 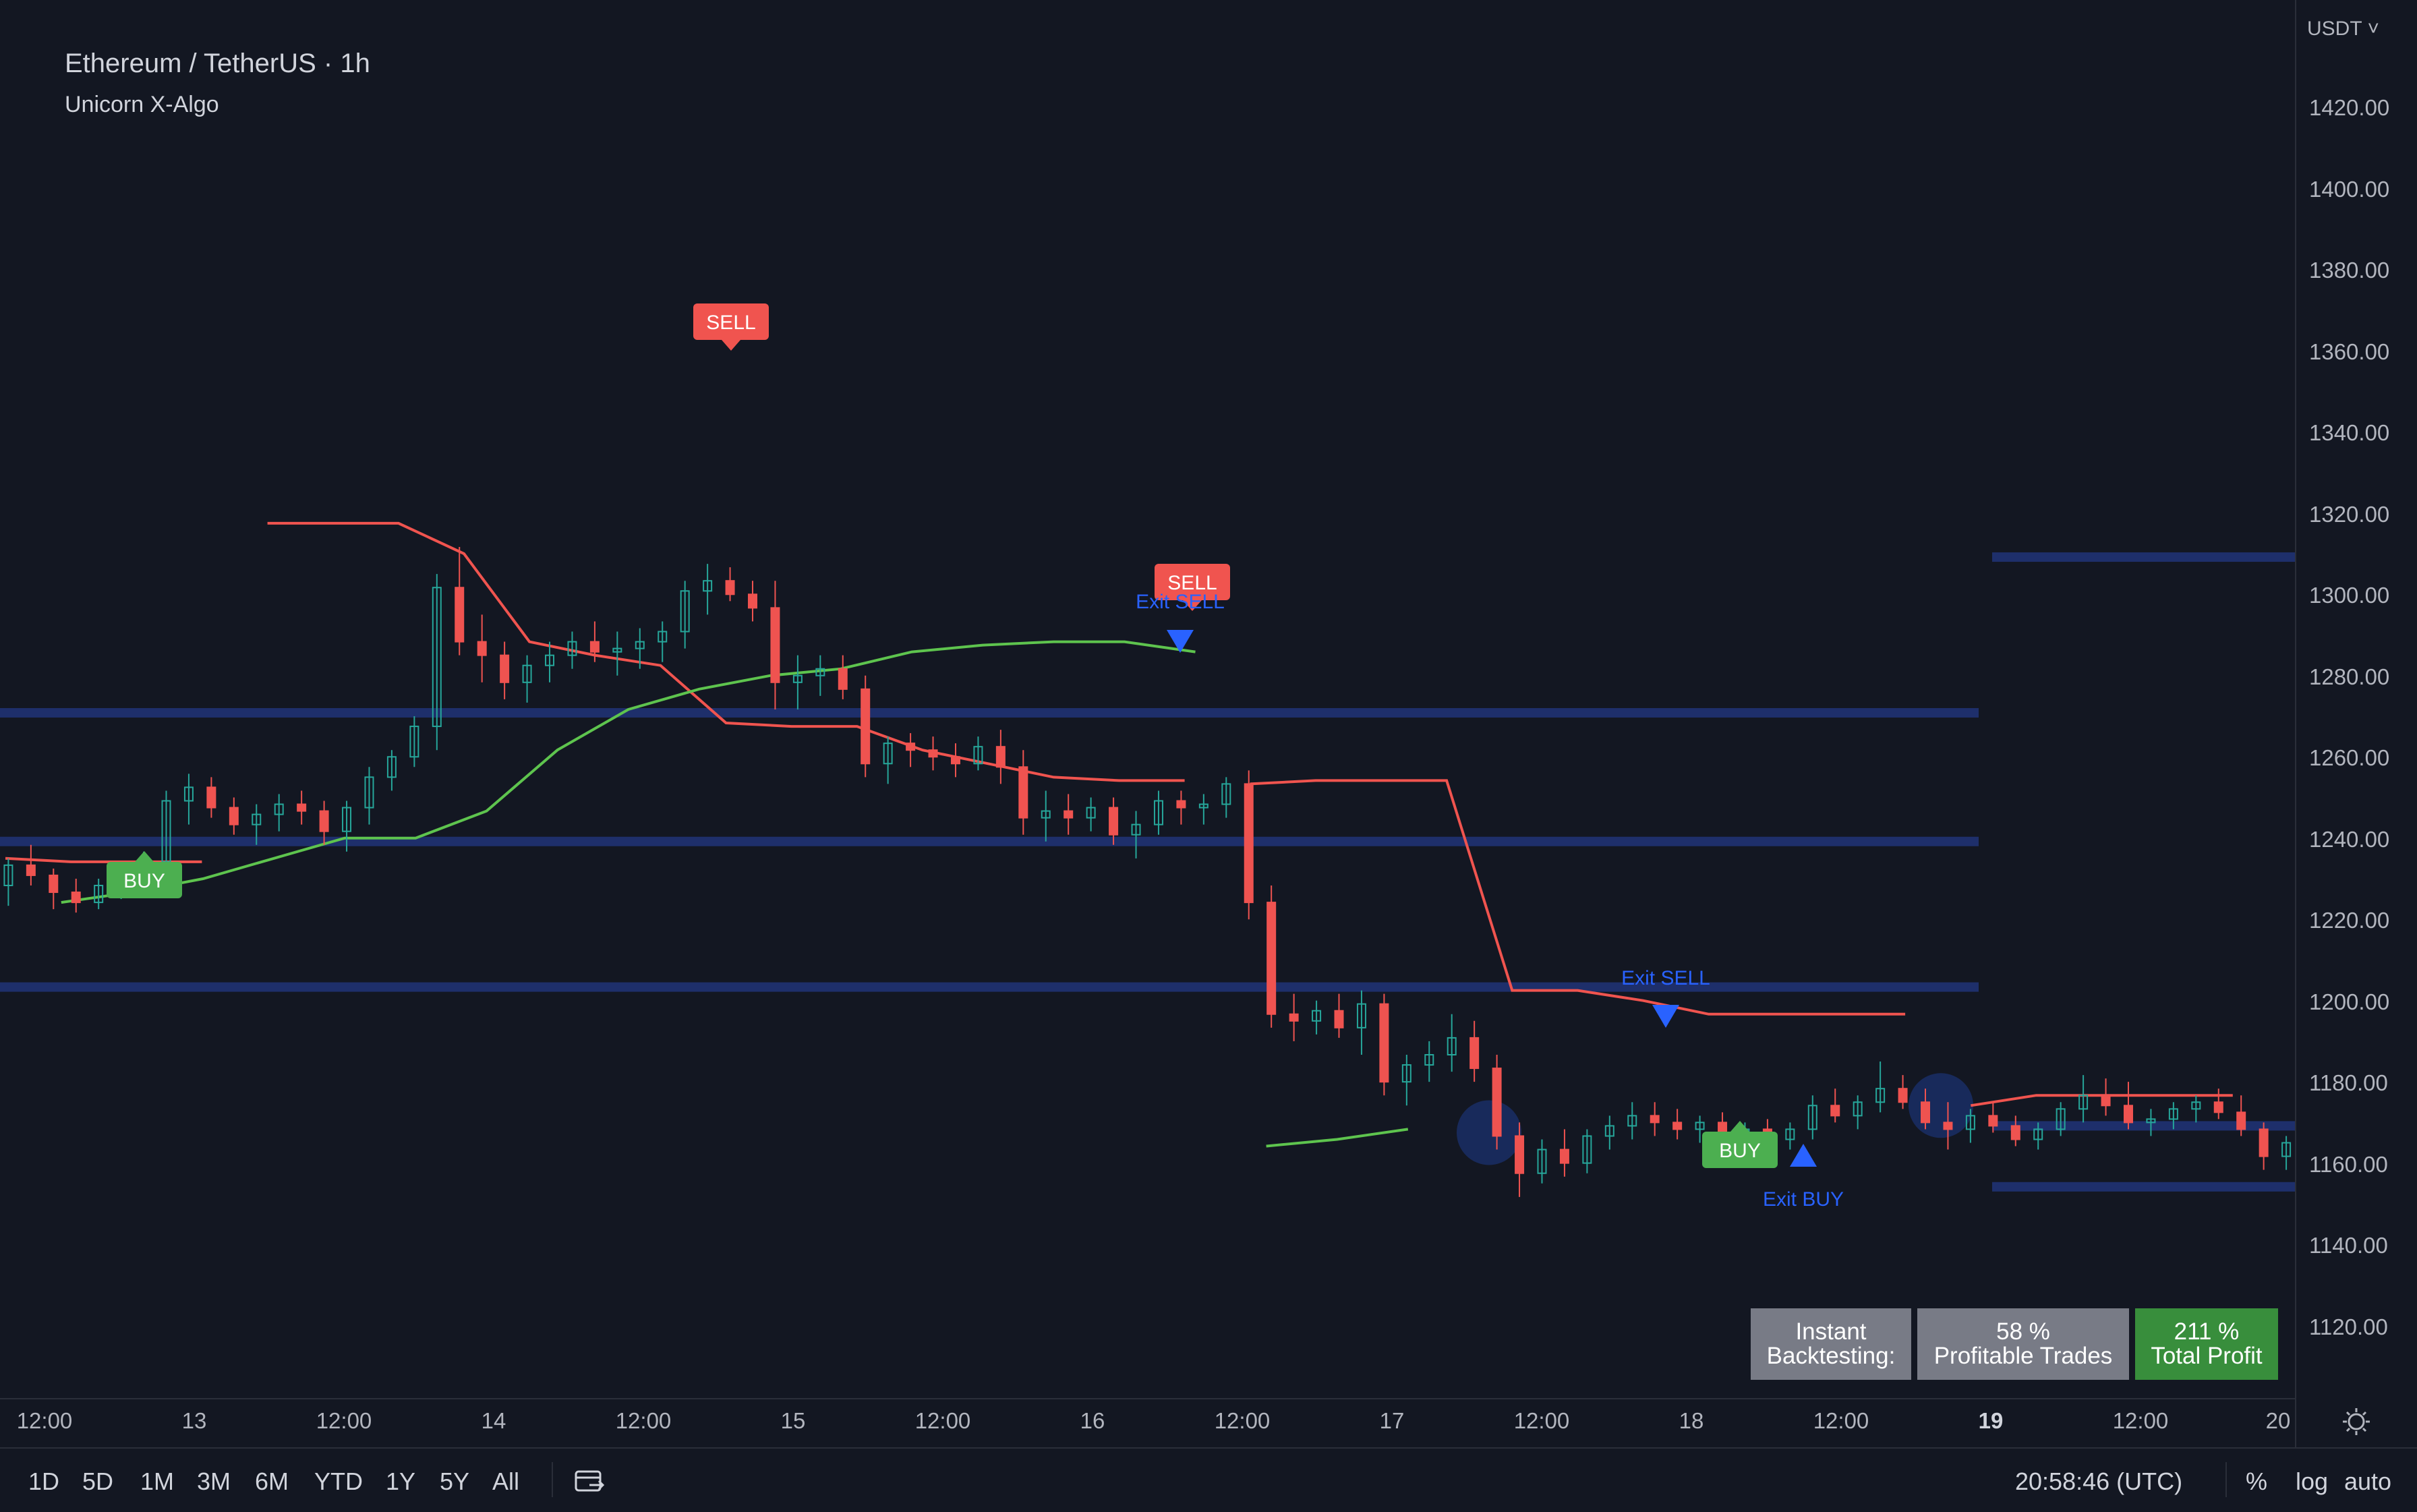 I want to click on indicator-name: Unicorn X-Algo, so click(x=142, y=104).